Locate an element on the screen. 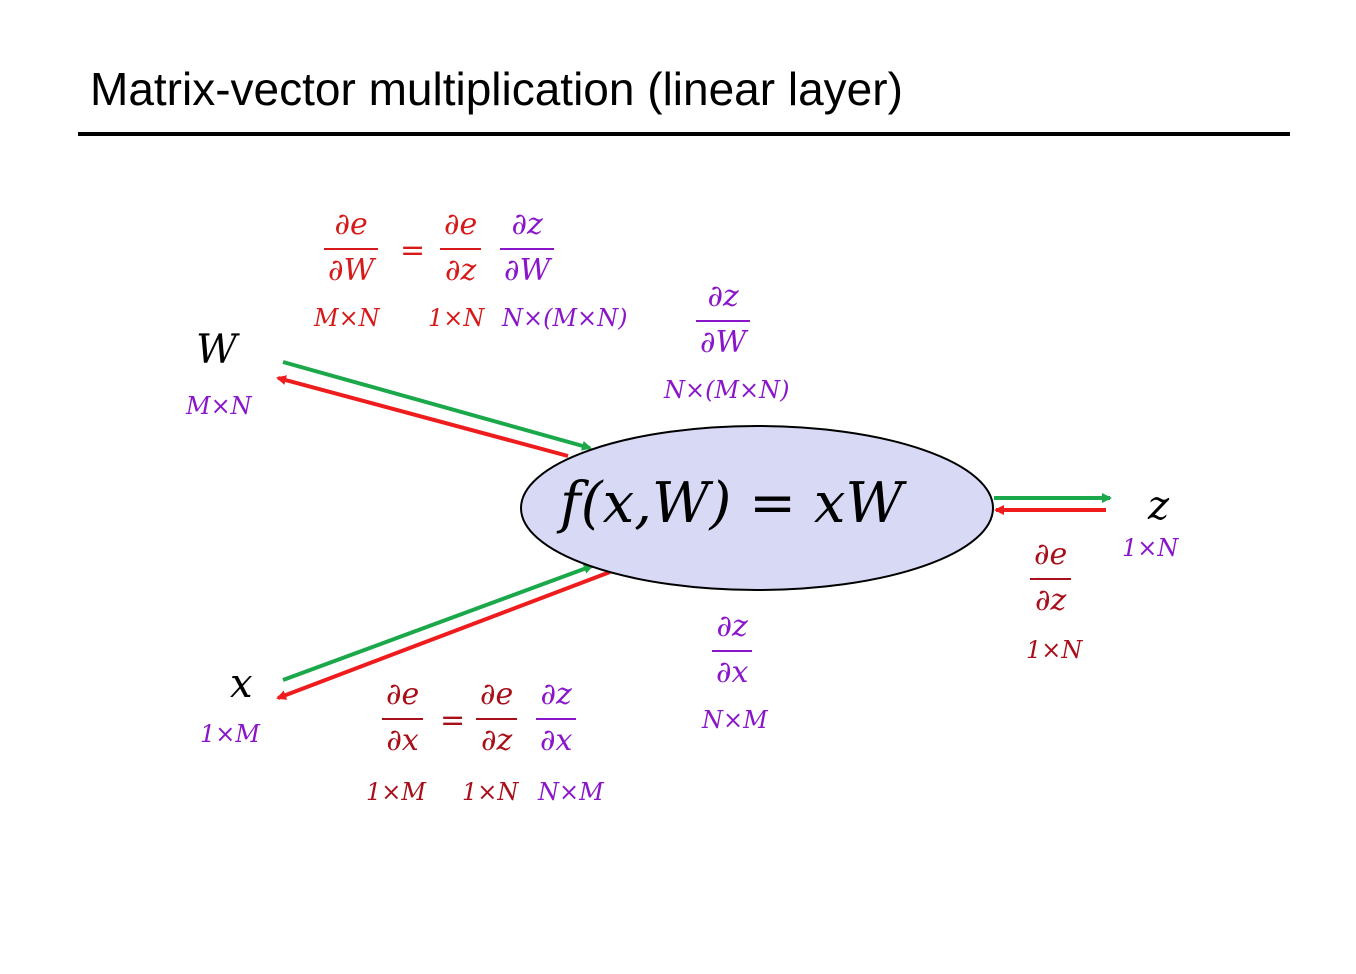  chain-w-term2-dim: N×(M×N) is located at coordinates (565, 318).